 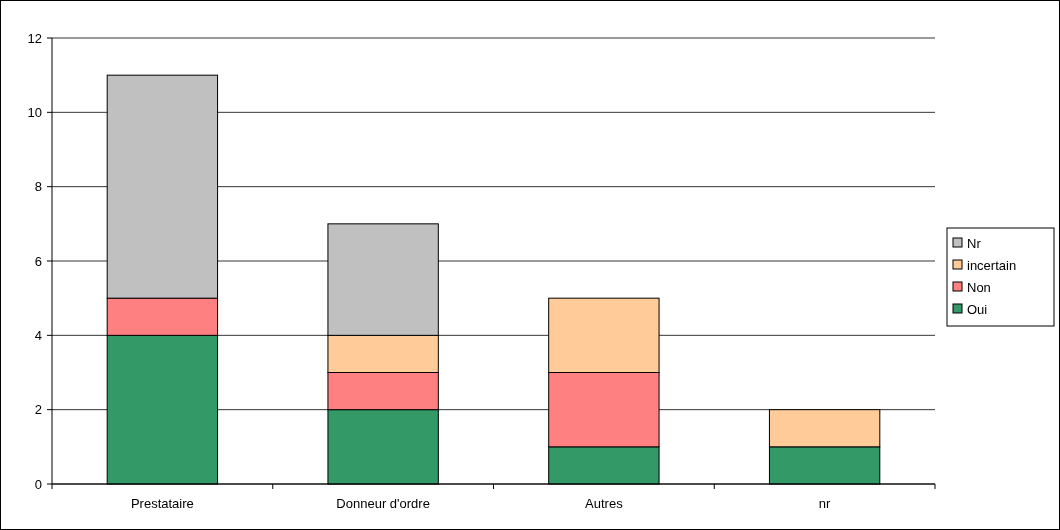 What do you see at coordinates (38, 187) in the screenshot?
I see `y-tick-label: 8` at bounding box center [38, 187].